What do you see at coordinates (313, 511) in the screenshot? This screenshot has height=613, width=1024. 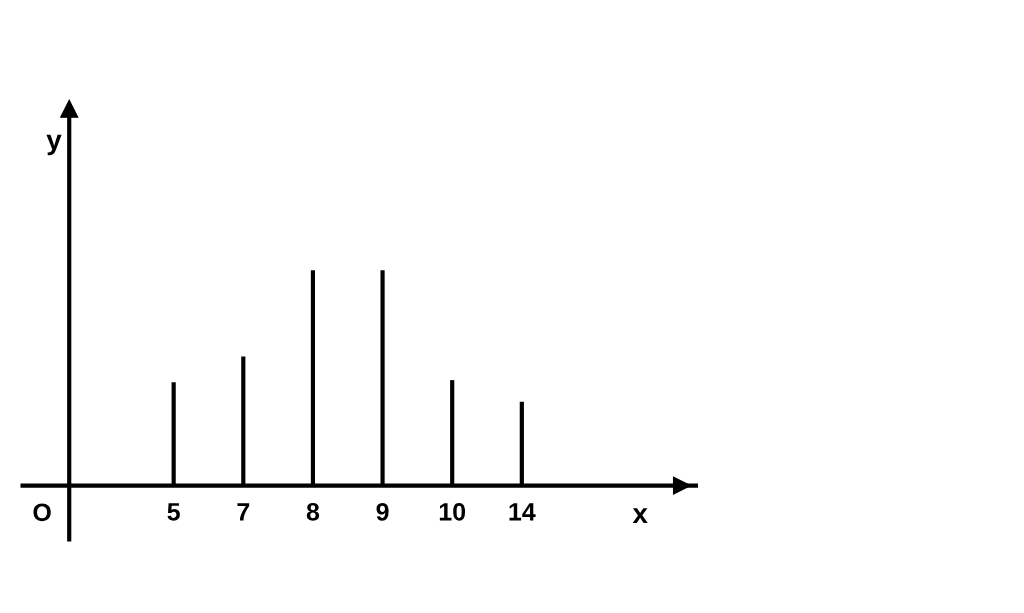 I see `x-tick-label: 8` at bounding box center [313, 511].